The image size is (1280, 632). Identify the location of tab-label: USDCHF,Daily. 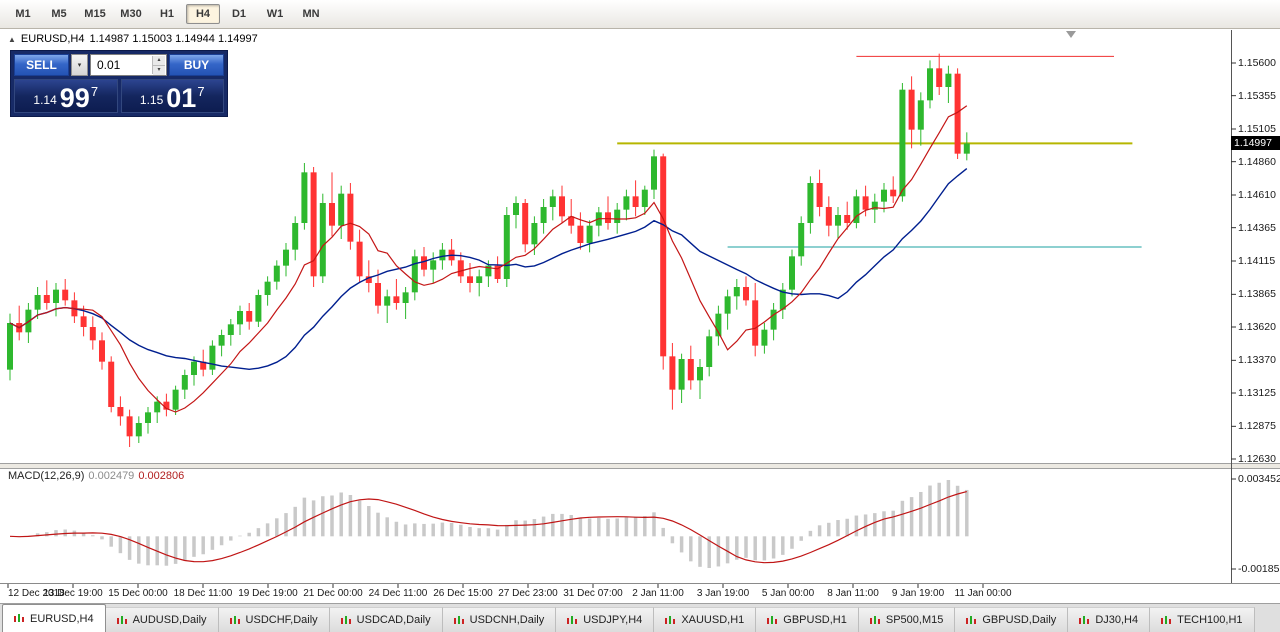
(281, 620).